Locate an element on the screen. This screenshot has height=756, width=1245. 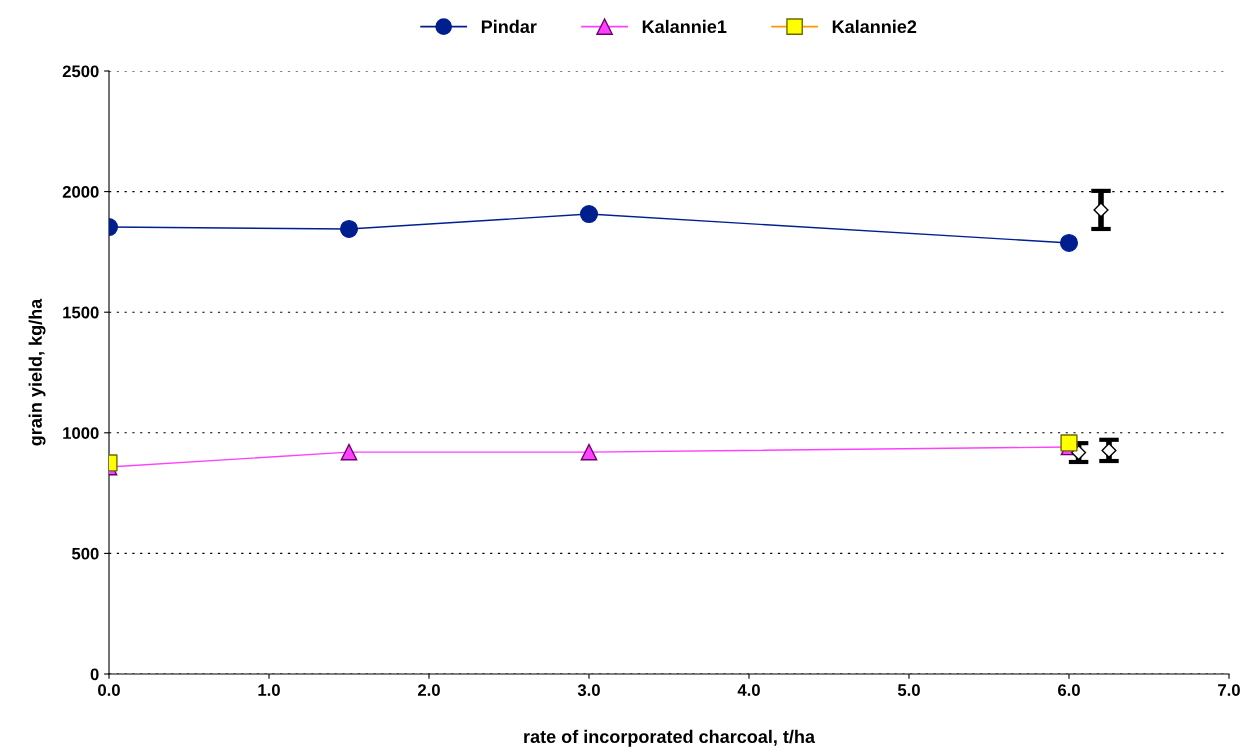
y-tick-label: 0 is located at coordinates (94, 674).